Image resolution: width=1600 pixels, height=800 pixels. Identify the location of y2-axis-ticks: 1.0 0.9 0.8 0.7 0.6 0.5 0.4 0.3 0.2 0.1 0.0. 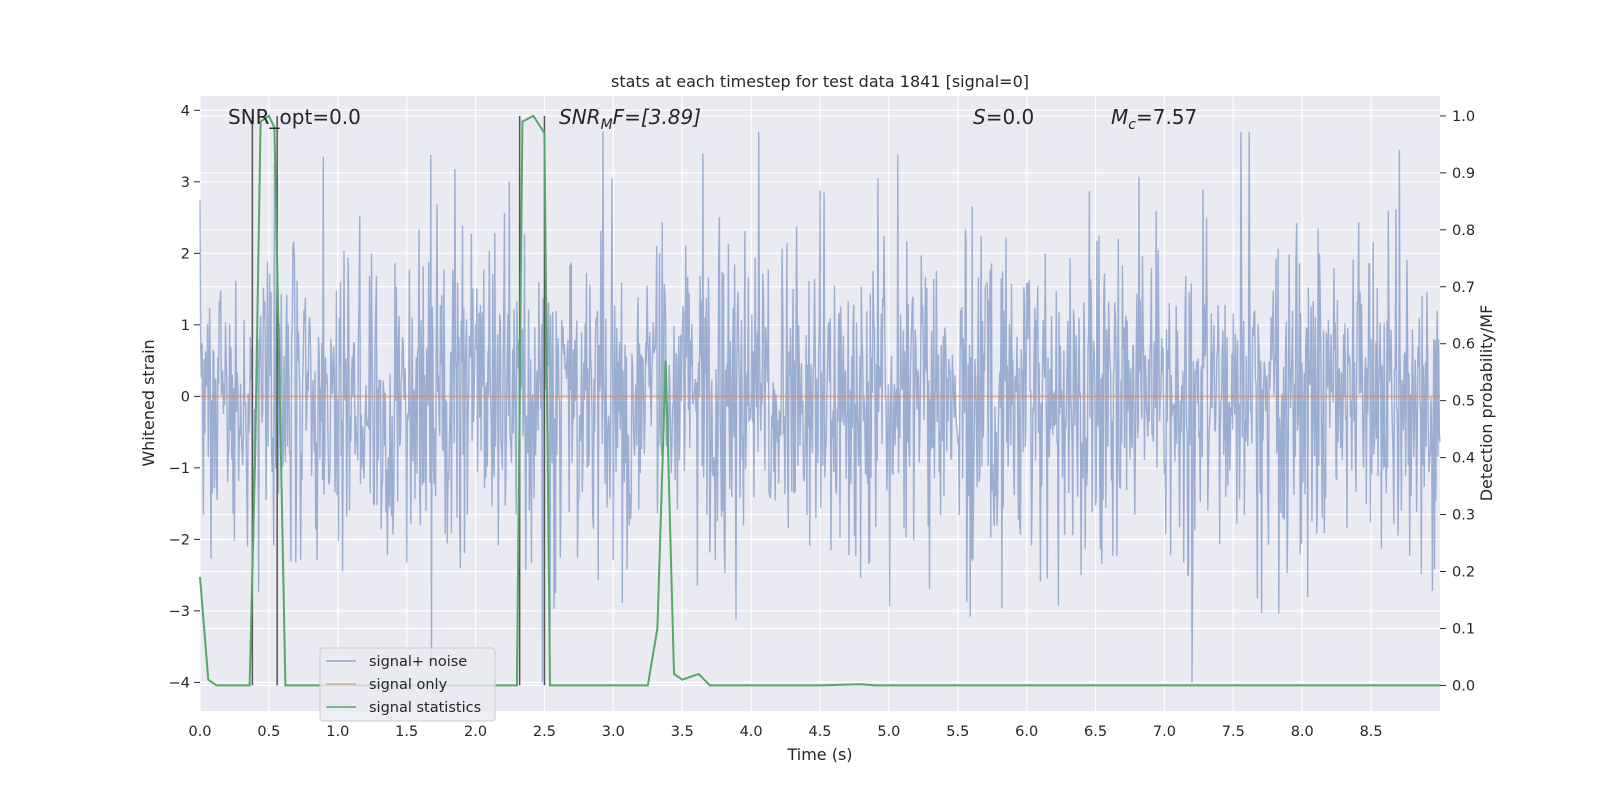
(1457, 401).